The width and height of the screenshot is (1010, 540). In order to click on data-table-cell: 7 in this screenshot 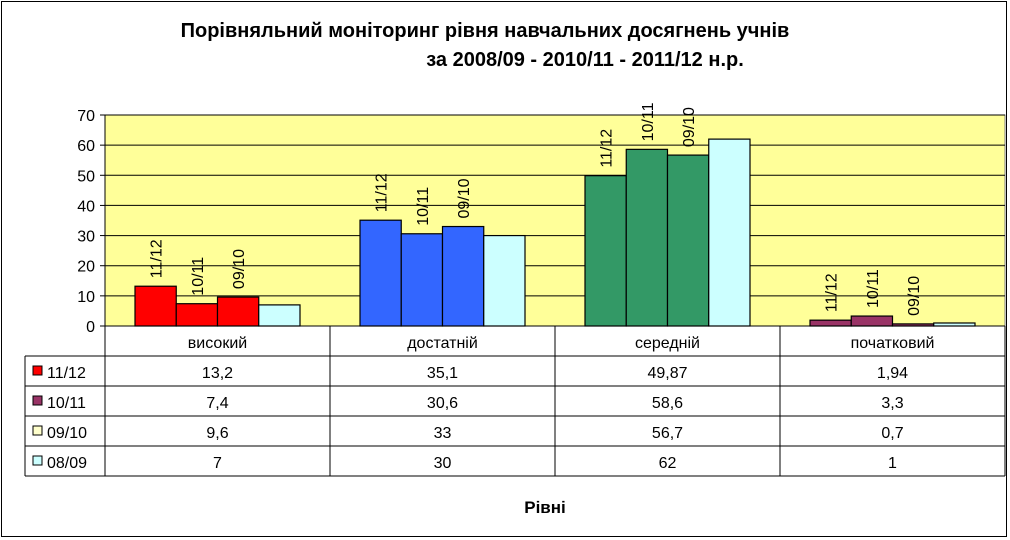, I will do `click(217, 463)`.